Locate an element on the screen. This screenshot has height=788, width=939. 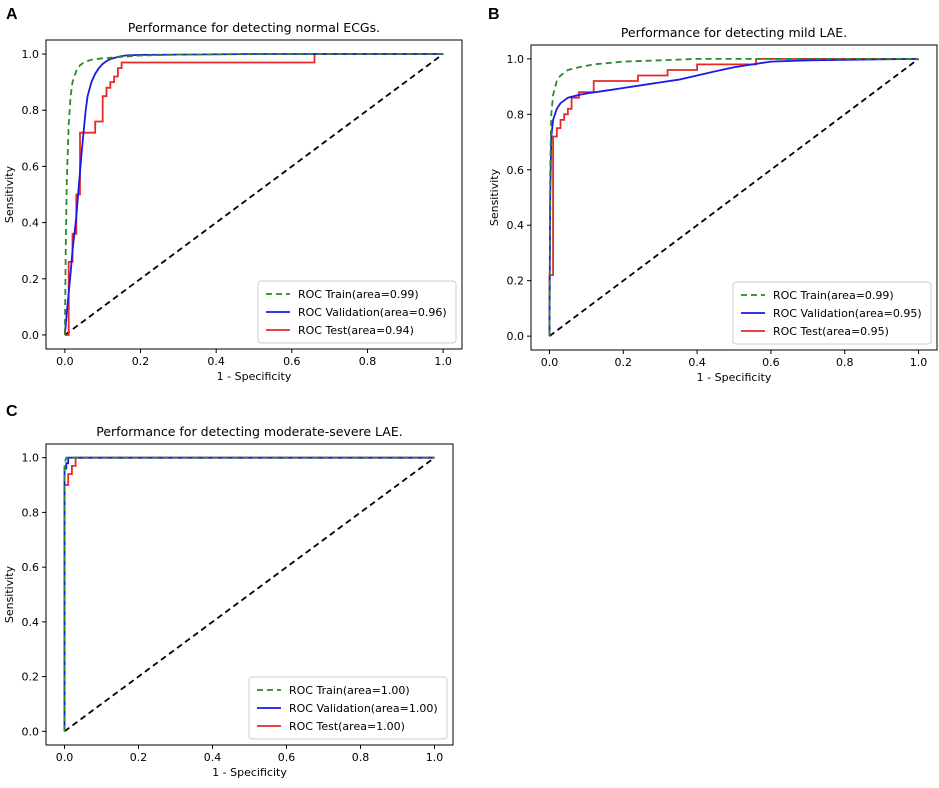
chart-a-y-tick-label: 1.0 is located at coordinates (31, 54).